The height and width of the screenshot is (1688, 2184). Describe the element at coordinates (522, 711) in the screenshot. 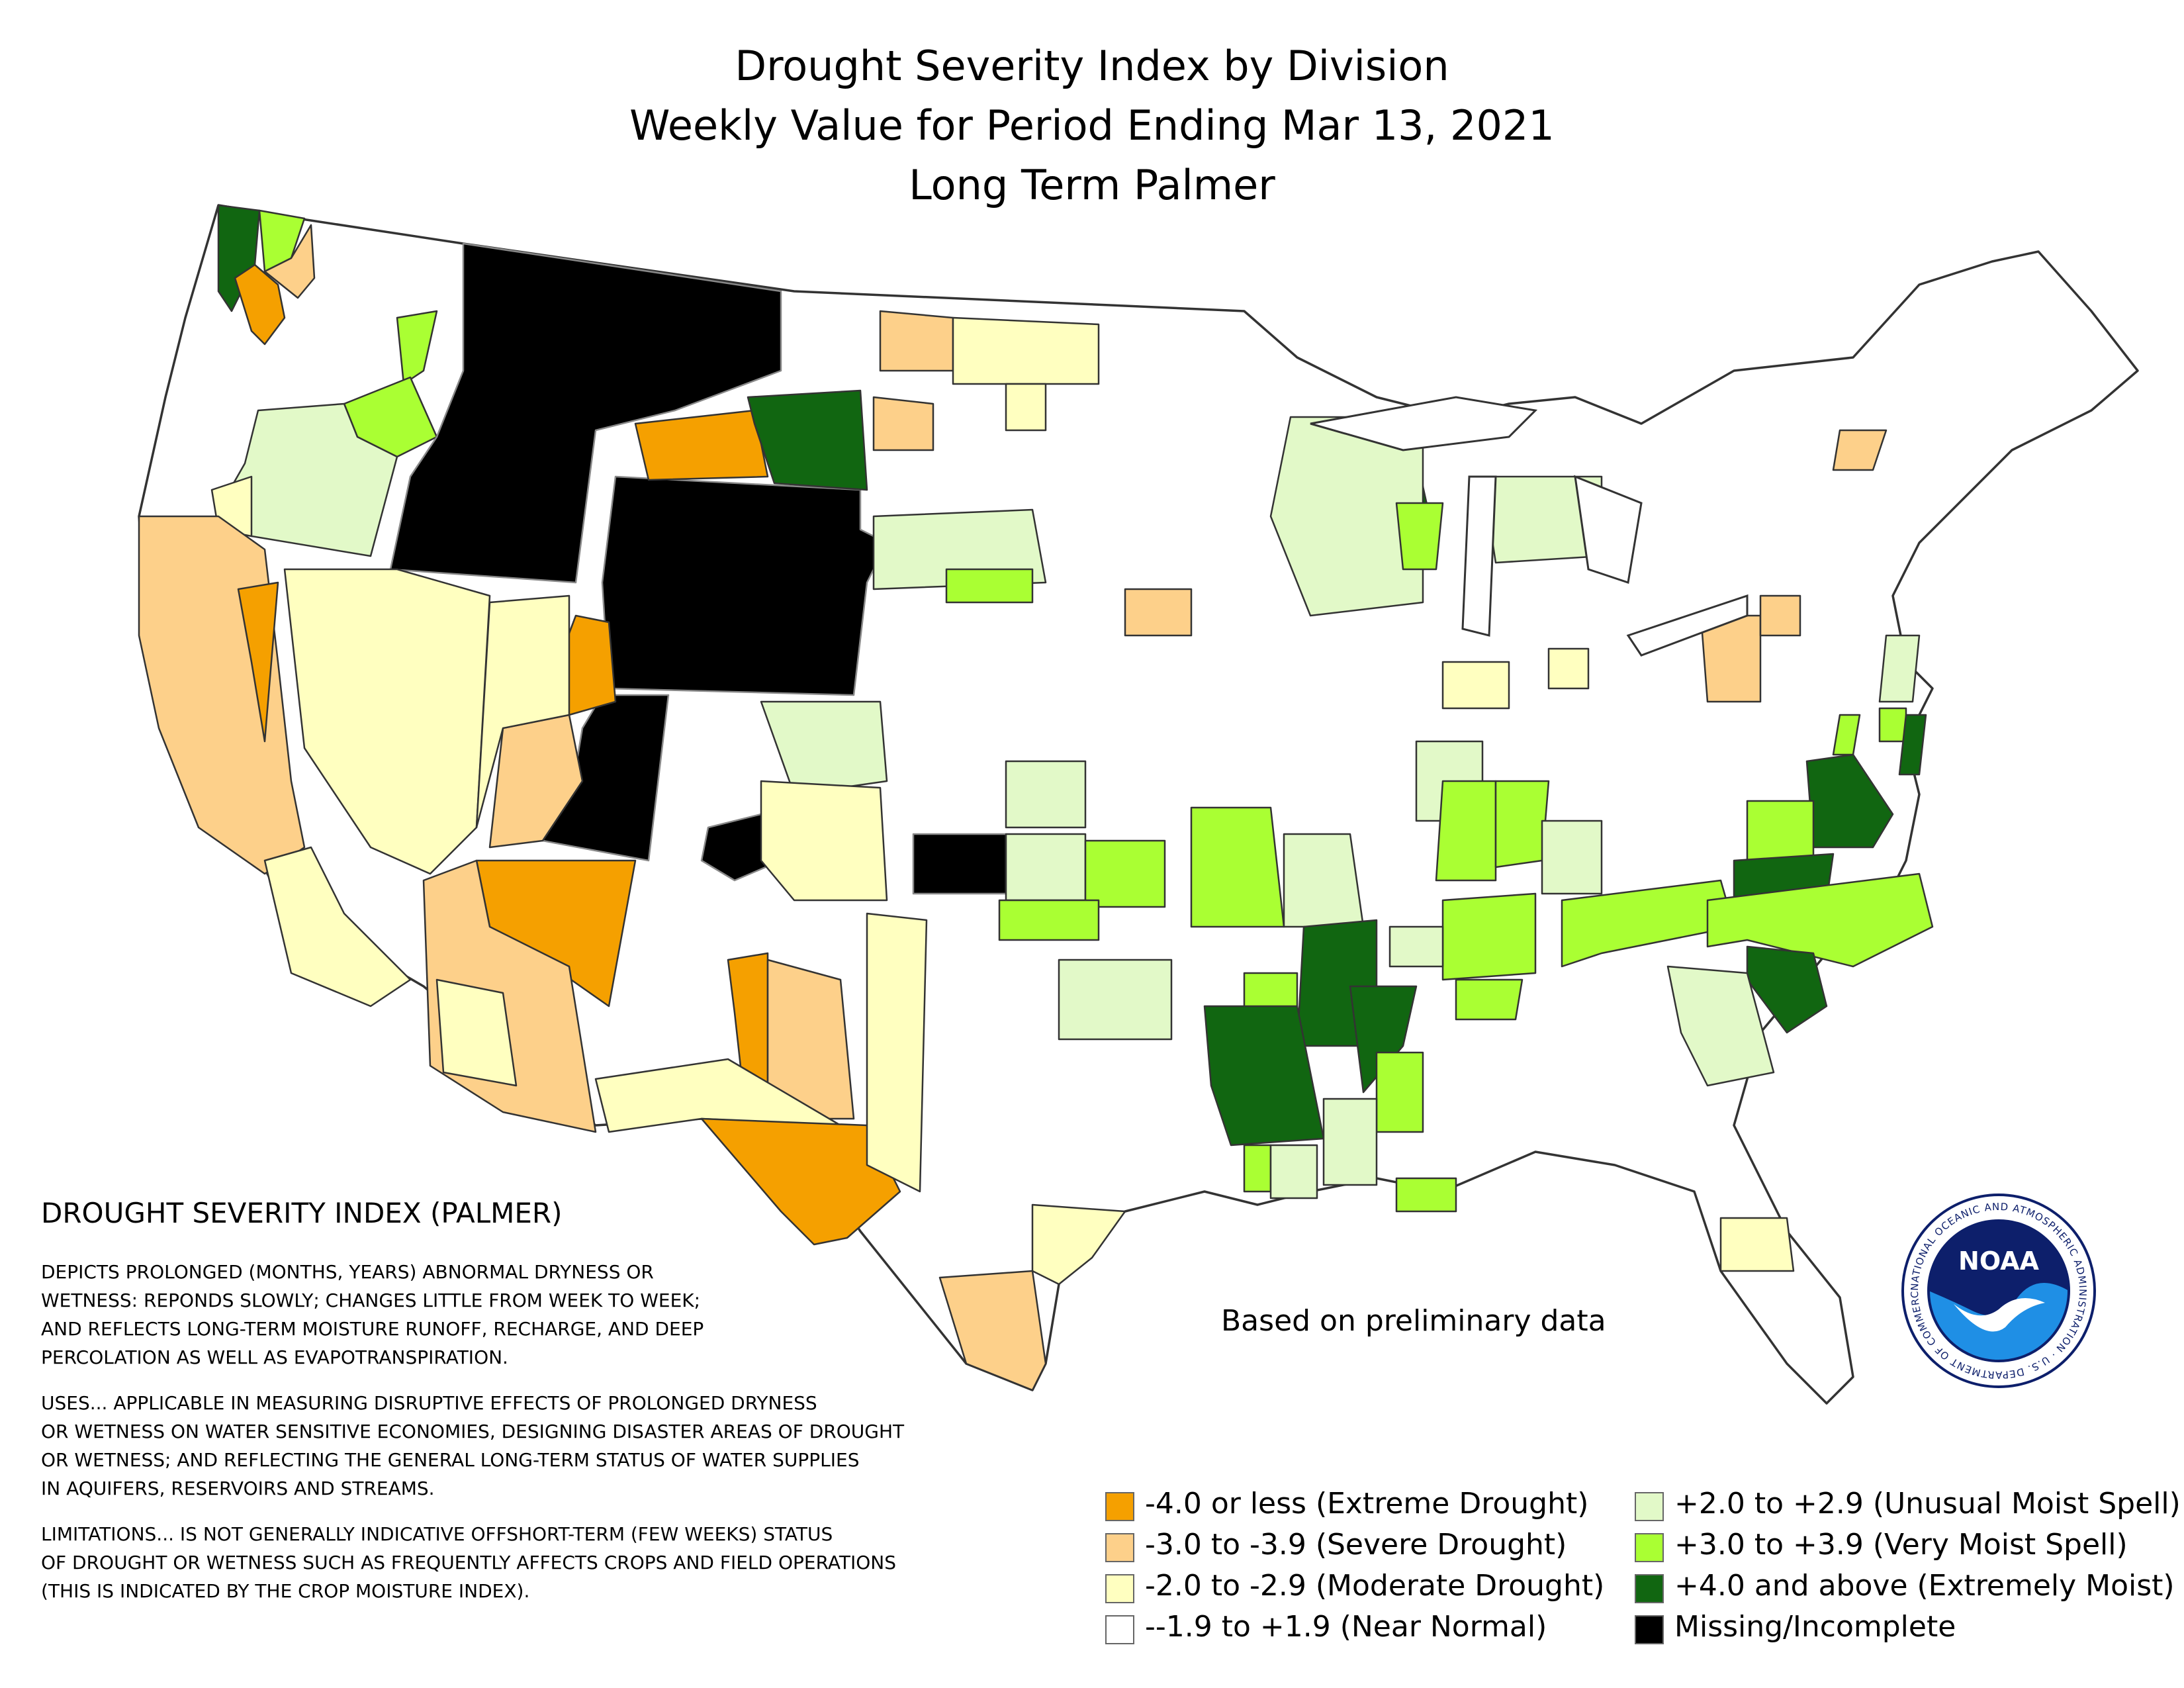

I see `region-ut-moderate` at that location.